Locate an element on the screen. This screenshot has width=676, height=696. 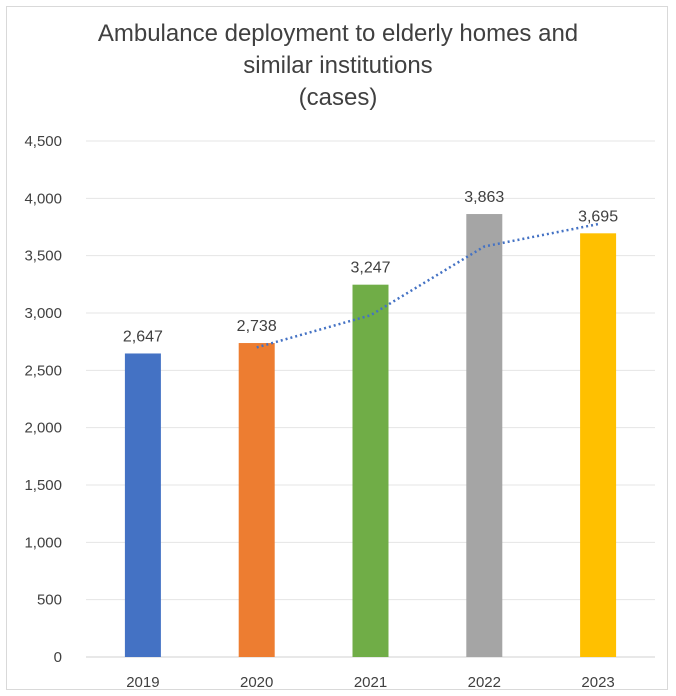
y-tick-label: 3,000 is located at coordinates (43, 313).